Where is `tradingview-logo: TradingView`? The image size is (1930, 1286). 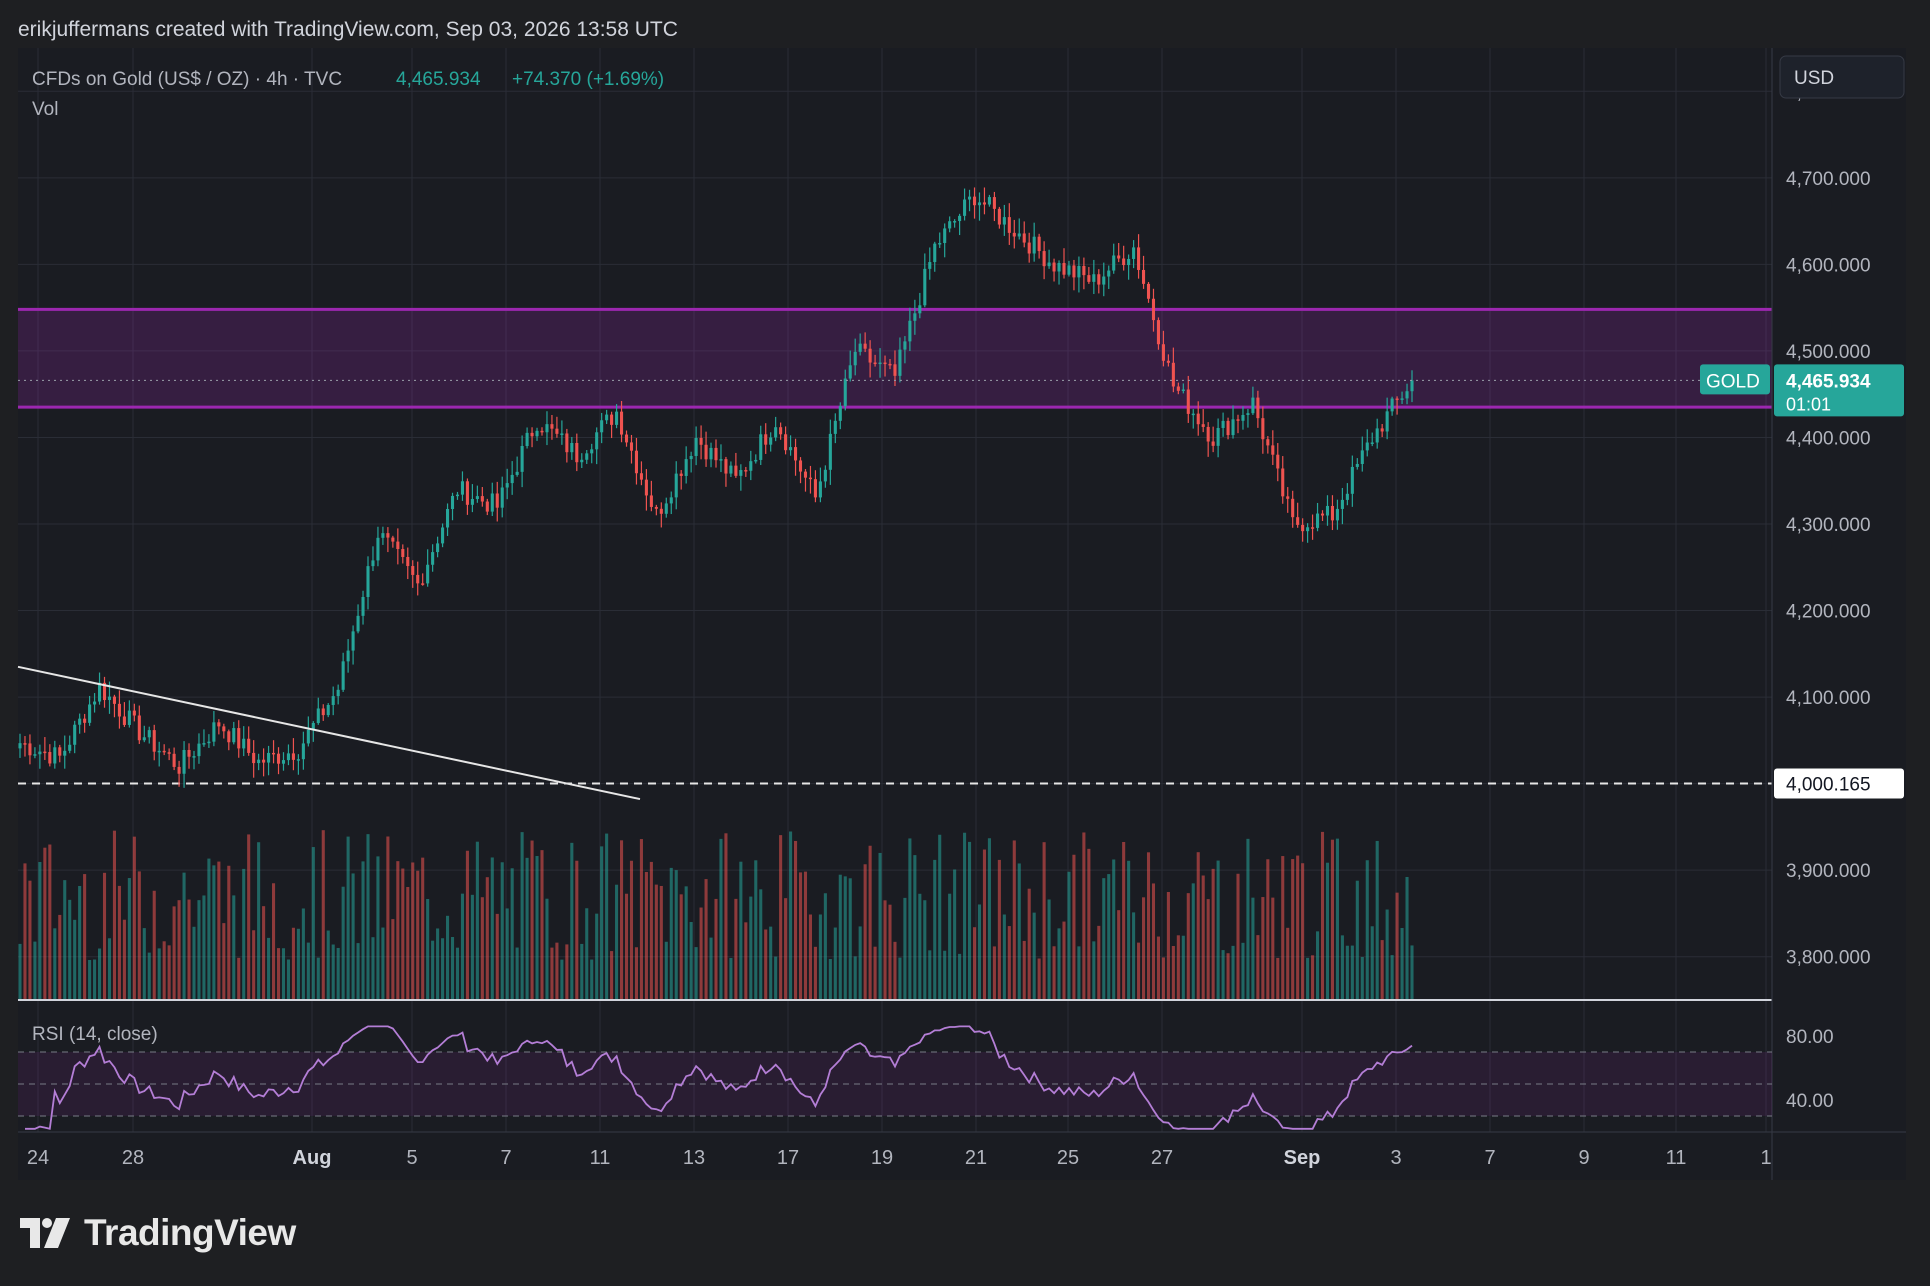
tradingview-logo: TradingView is located at coordinates (158, 1233).